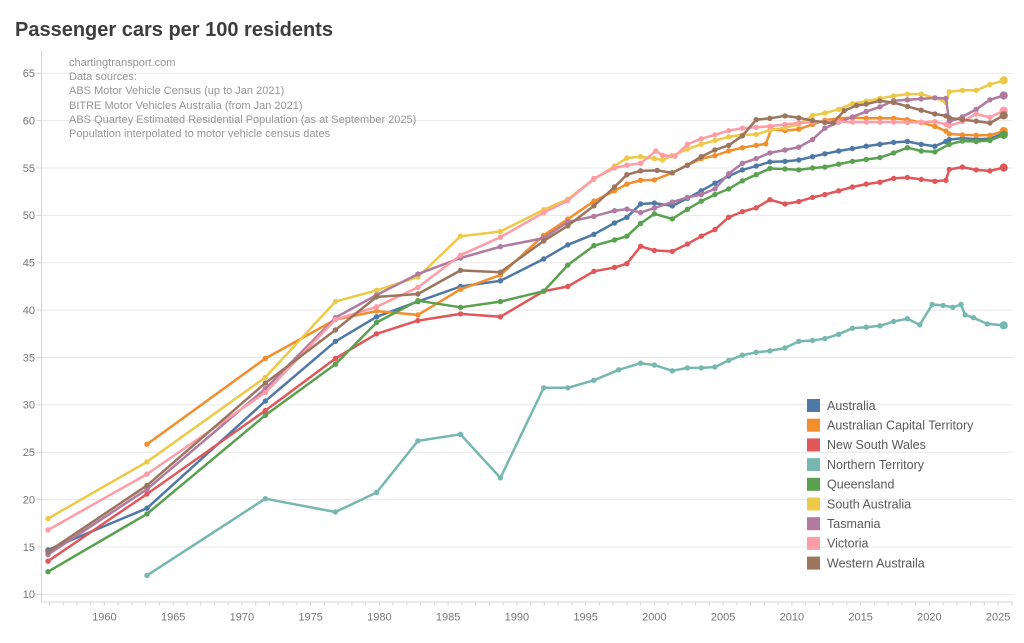  I want to click on svg-text: New South Wales, so click(876, 445).